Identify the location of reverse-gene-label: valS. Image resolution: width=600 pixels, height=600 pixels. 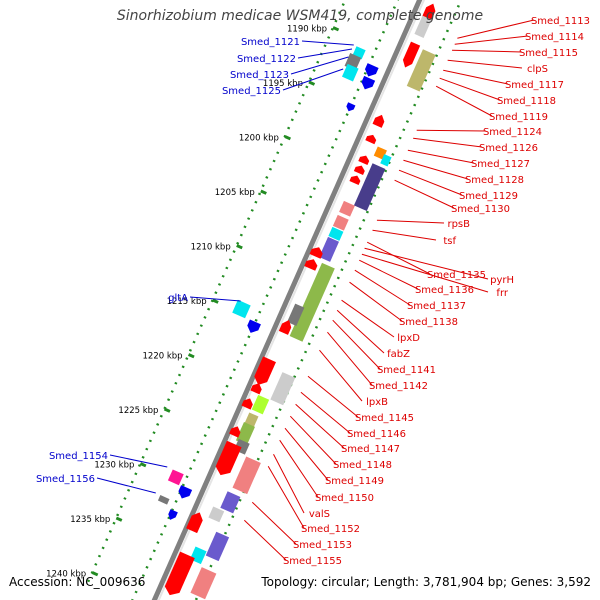
(319, 514).